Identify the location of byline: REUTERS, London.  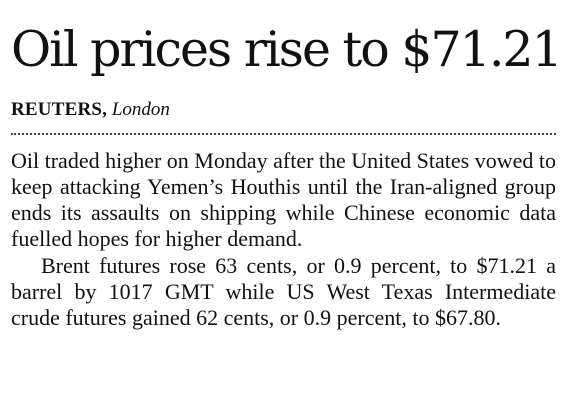
(90, 110).